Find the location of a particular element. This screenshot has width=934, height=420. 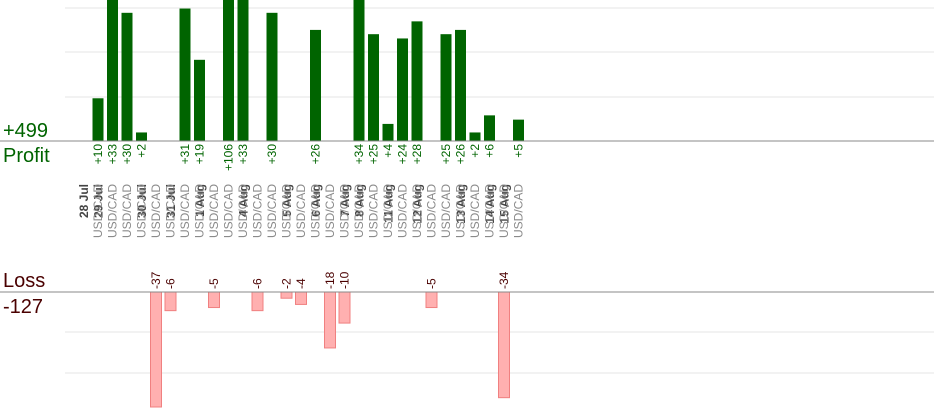

profit-total: +499 is located at coordinates (26, 131).